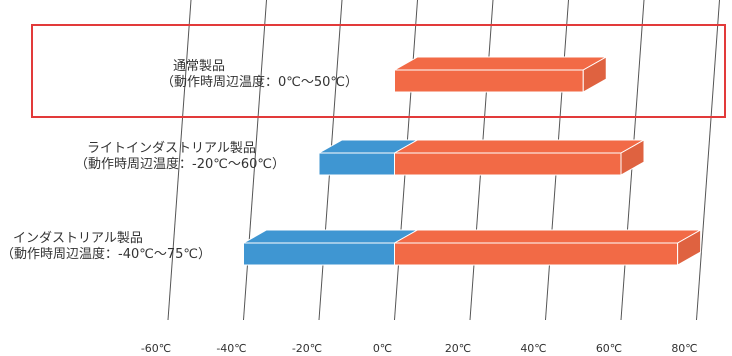 The height and width of the screenshot is (356, 732). Describe the element at coordinates (609, 348) in the screenshot. I see `x-tick-label: 60℃` at that location.